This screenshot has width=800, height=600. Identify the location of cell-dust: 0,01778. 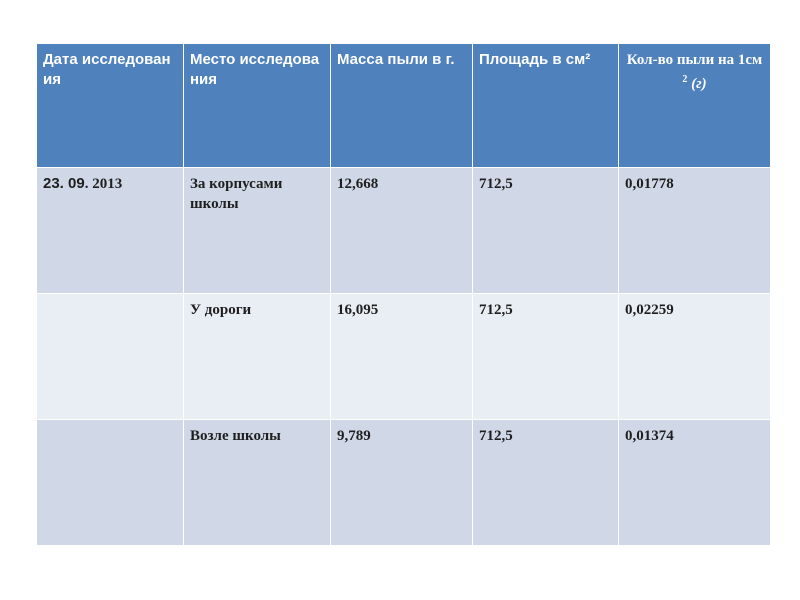
(694, 230).